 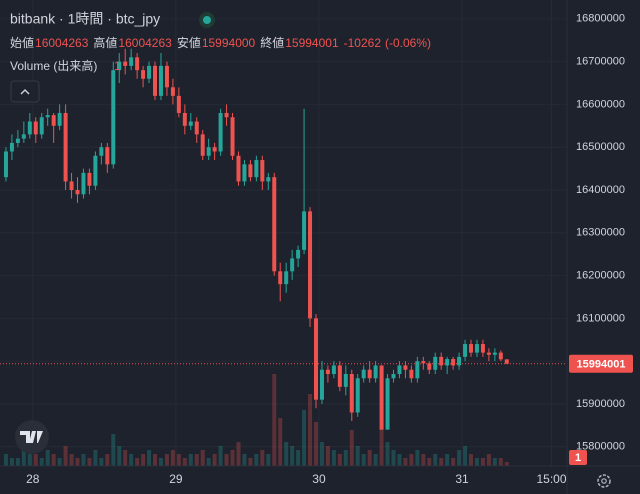 I want to click on x-tick-label: 30, so click(x=319, y=479).